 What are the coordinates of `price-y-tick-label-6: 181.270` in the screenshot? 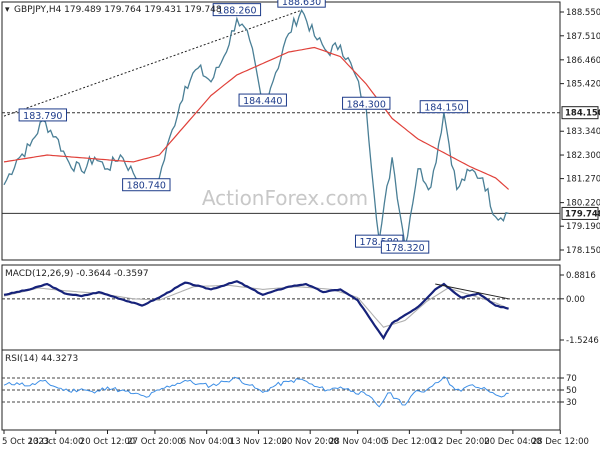 It's located at (583, 180).